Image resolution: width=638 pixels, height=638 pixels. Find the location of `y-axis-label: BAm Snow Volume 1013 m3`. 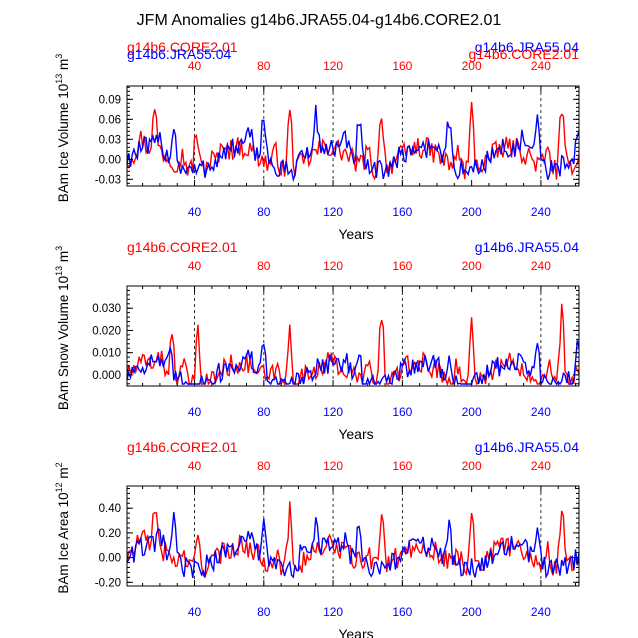

y-axis-label: BAm Snow Volume 1013 m3 is located at coordinates (62, 328).